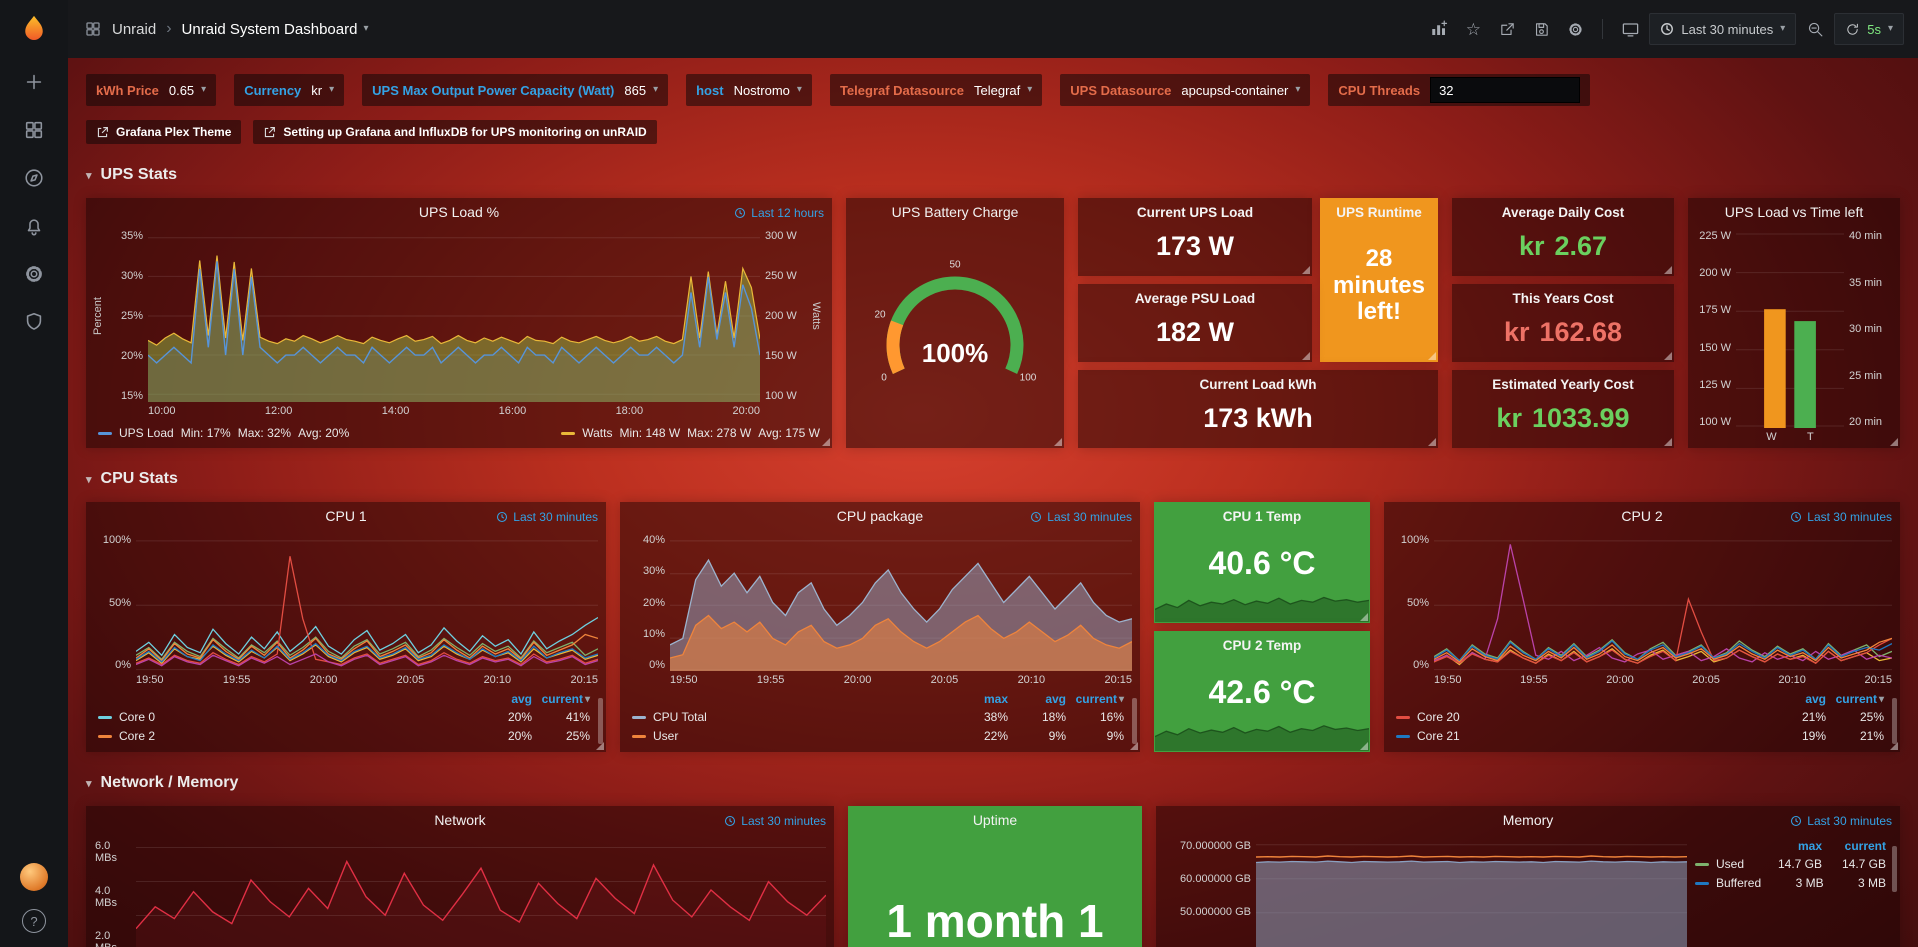 The image size is (1918, 947). Describe the element at coordinates (641, 90) in the screenshot. I see `variable-value-dropdown: 865 ▾` at that location.